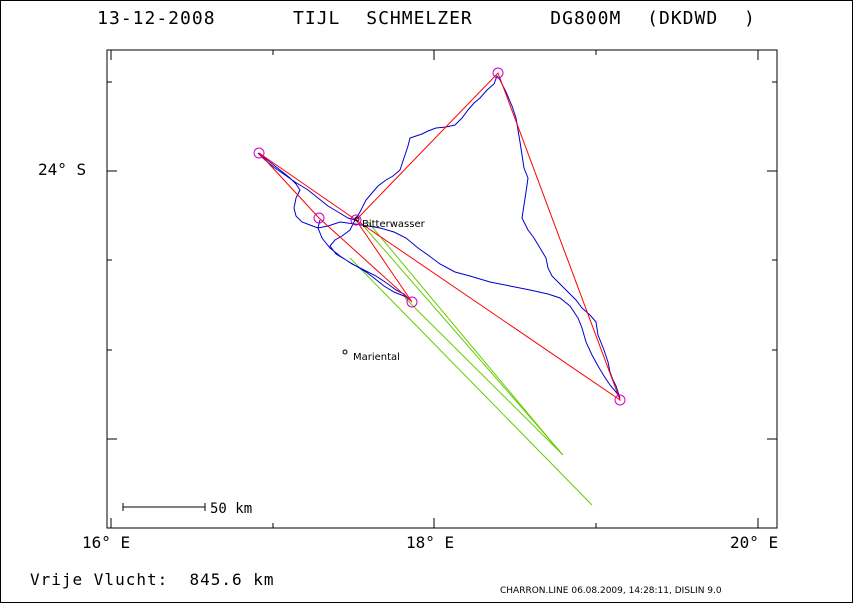  What do you see at coordinates (383, 18) in the screenshot?
I see `pilot-name: TIJL SCHMELZER` at bounding box center [383, 18].